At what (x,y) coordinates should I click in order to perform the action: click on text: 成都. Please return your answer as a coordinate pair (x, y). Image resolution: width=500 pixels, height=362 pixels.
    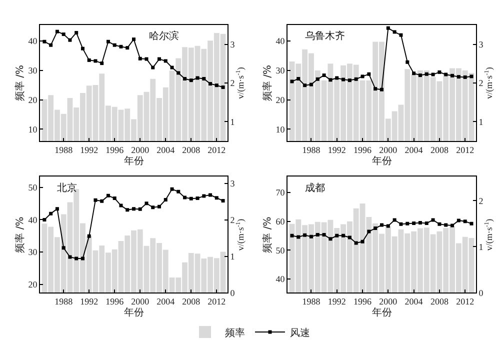
    Looking at the image, I should click on (315, 188).